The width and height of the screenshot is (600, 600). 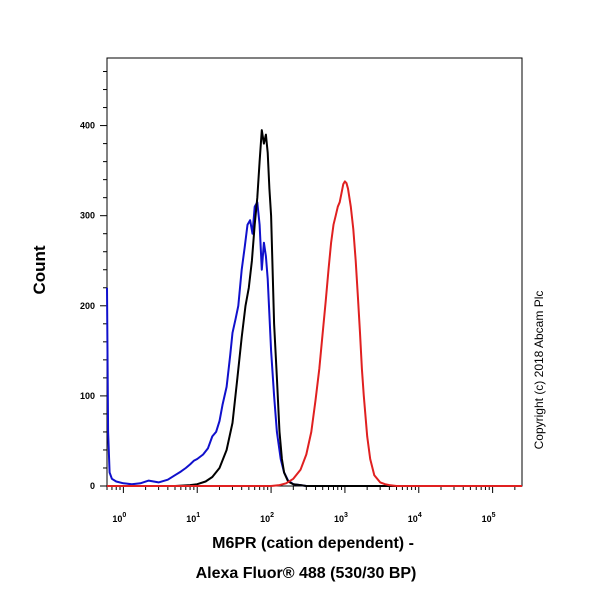 What do you see at coordinates (306, 573) in the screenshot?
I see `x-axis-label-line2: Alexa Fluor® 488 (530/30 BP)` at bounding box center [306, 573].